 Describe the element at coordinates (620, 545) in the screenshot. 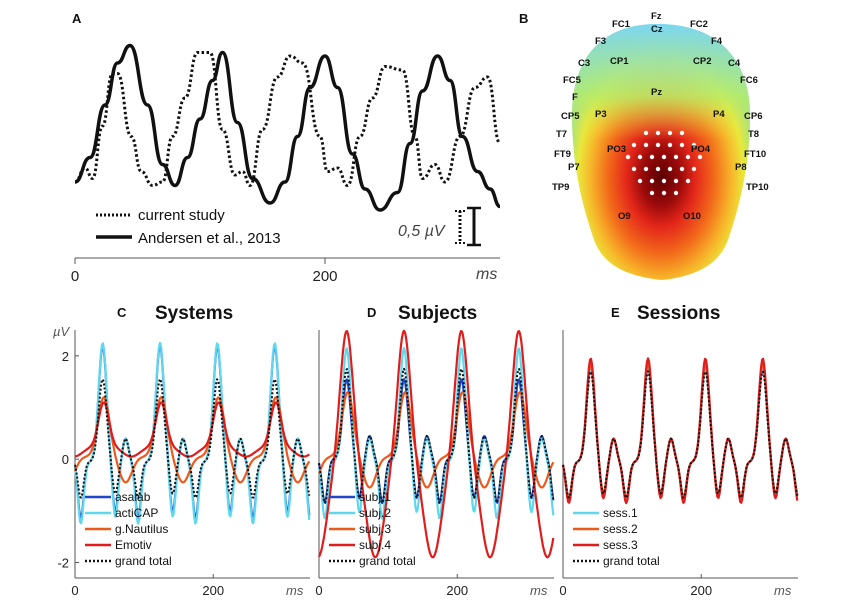

I see `e-plot-legend-sess-3: sess.3` at that location.